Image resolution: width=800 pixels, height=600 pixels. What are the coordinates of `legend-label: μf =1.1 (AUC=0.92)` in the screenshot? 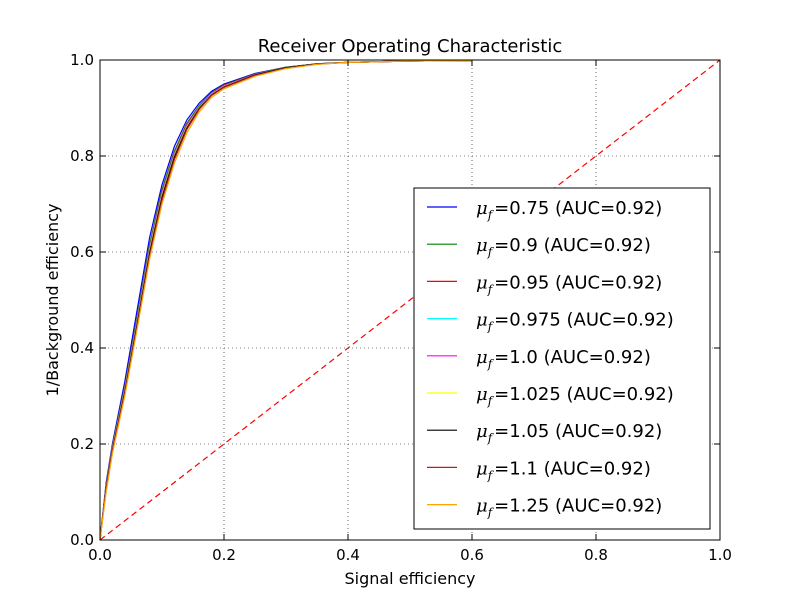 It's located at (563, 470).